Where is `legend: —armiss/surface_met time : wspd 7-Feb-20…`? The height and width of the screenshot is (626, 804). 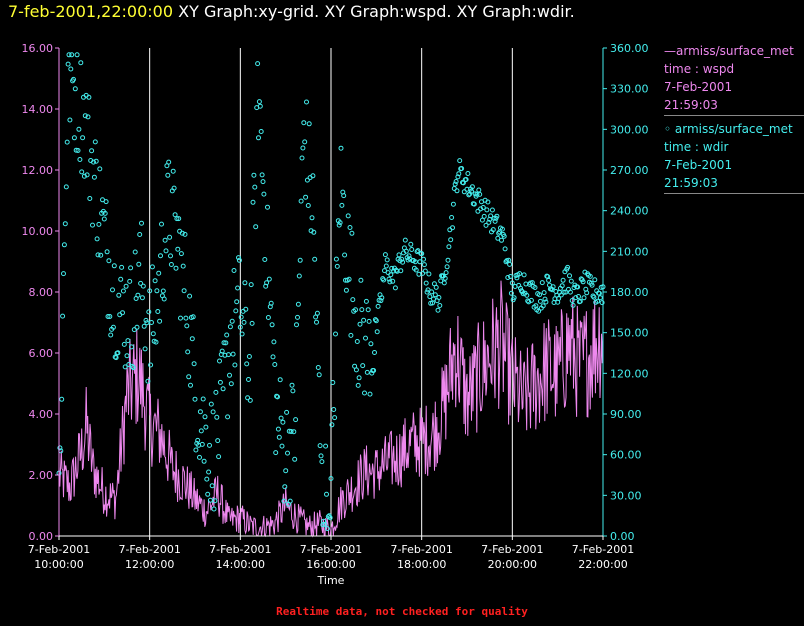 legend: —armiss/surface_met time : wspd 7-Feb-20… is located at coordinates (734, 120).